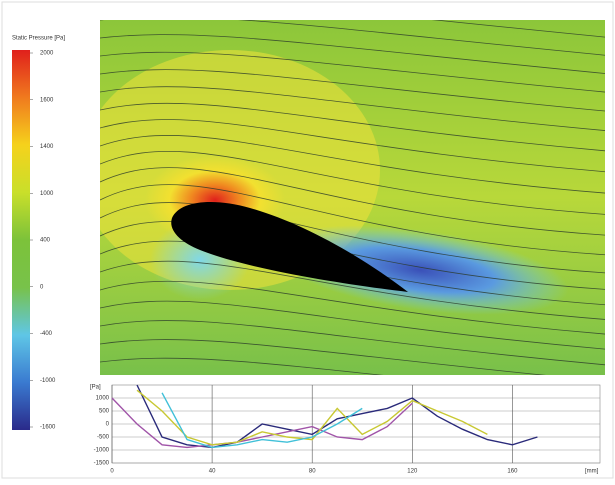 The image size is (615, 485). What do you see at coordinates (21, 240) in the screenshot?
I see `colorbar` at bounding box center [21, 240].